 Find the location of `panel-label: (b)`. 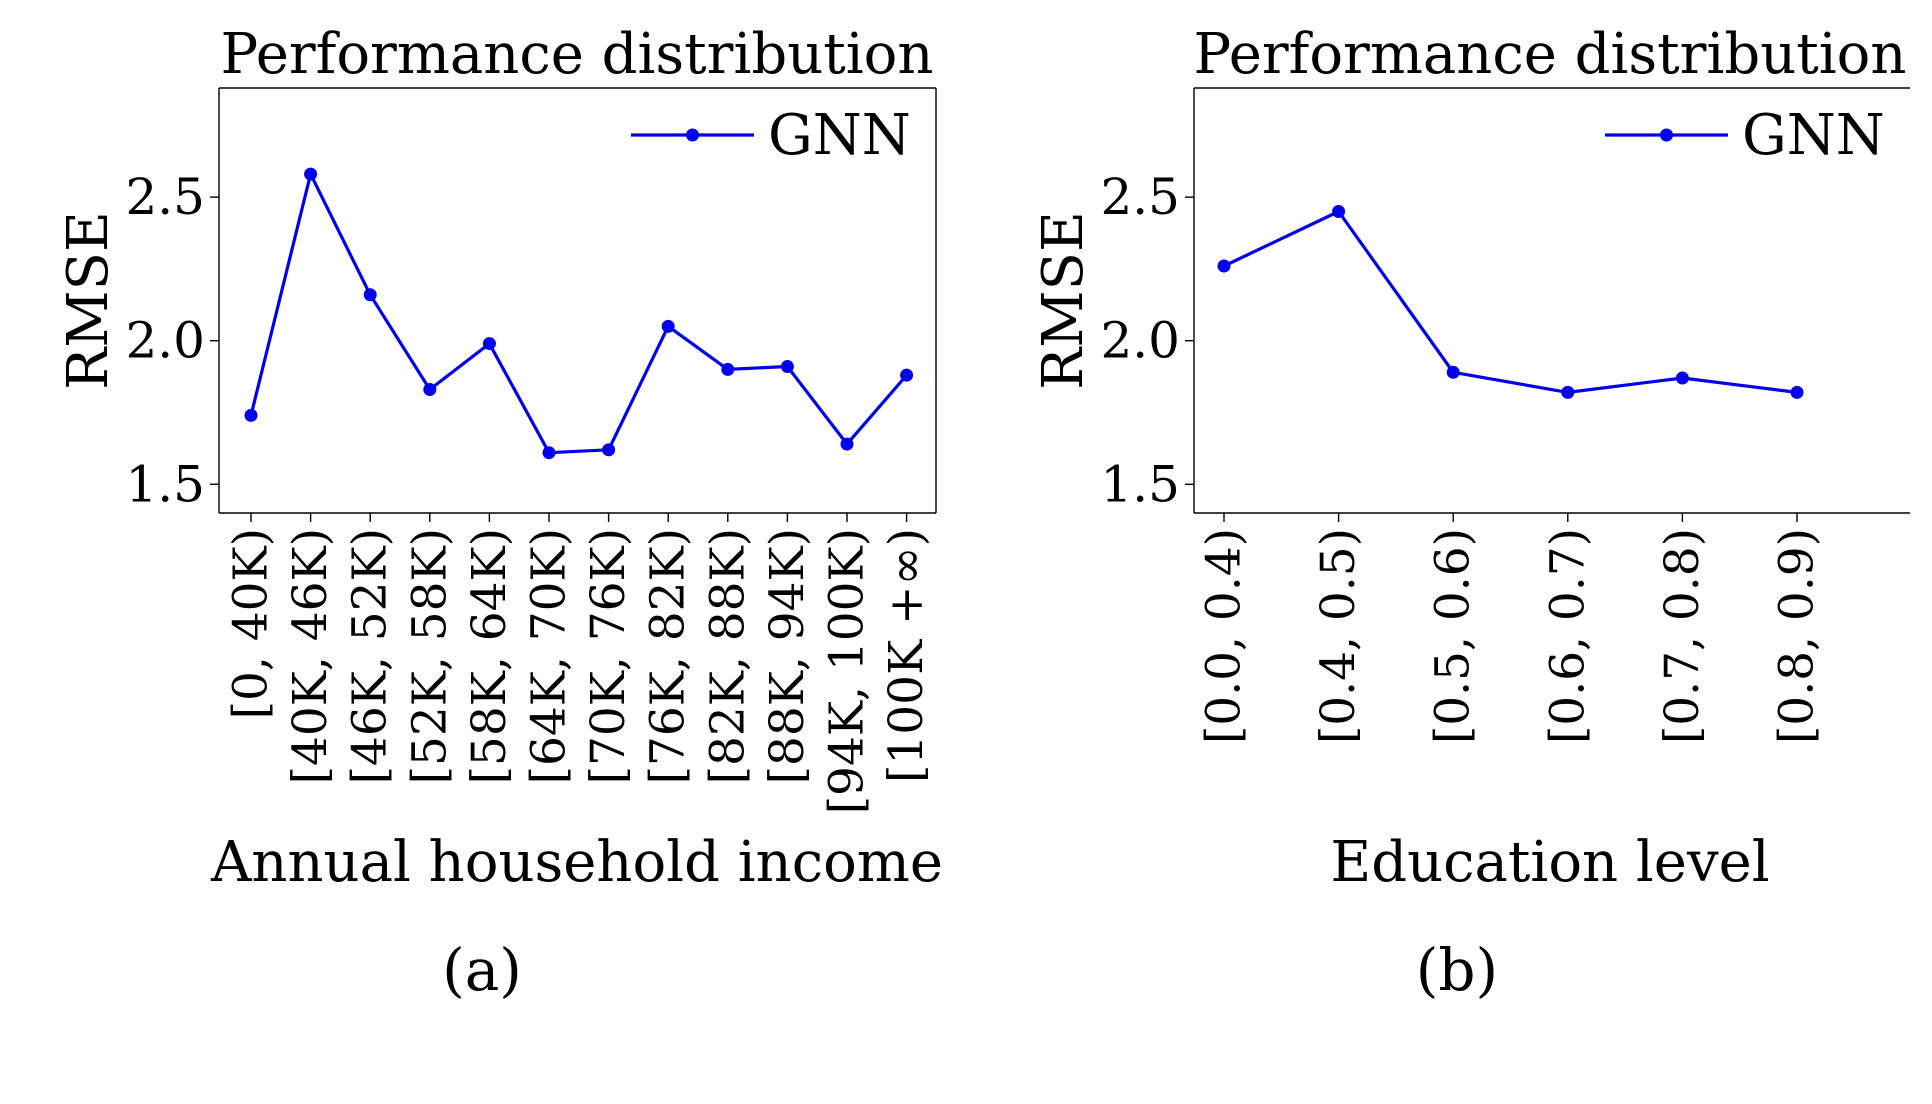

panel-label: (b) is located at coordinates (1457, 970).